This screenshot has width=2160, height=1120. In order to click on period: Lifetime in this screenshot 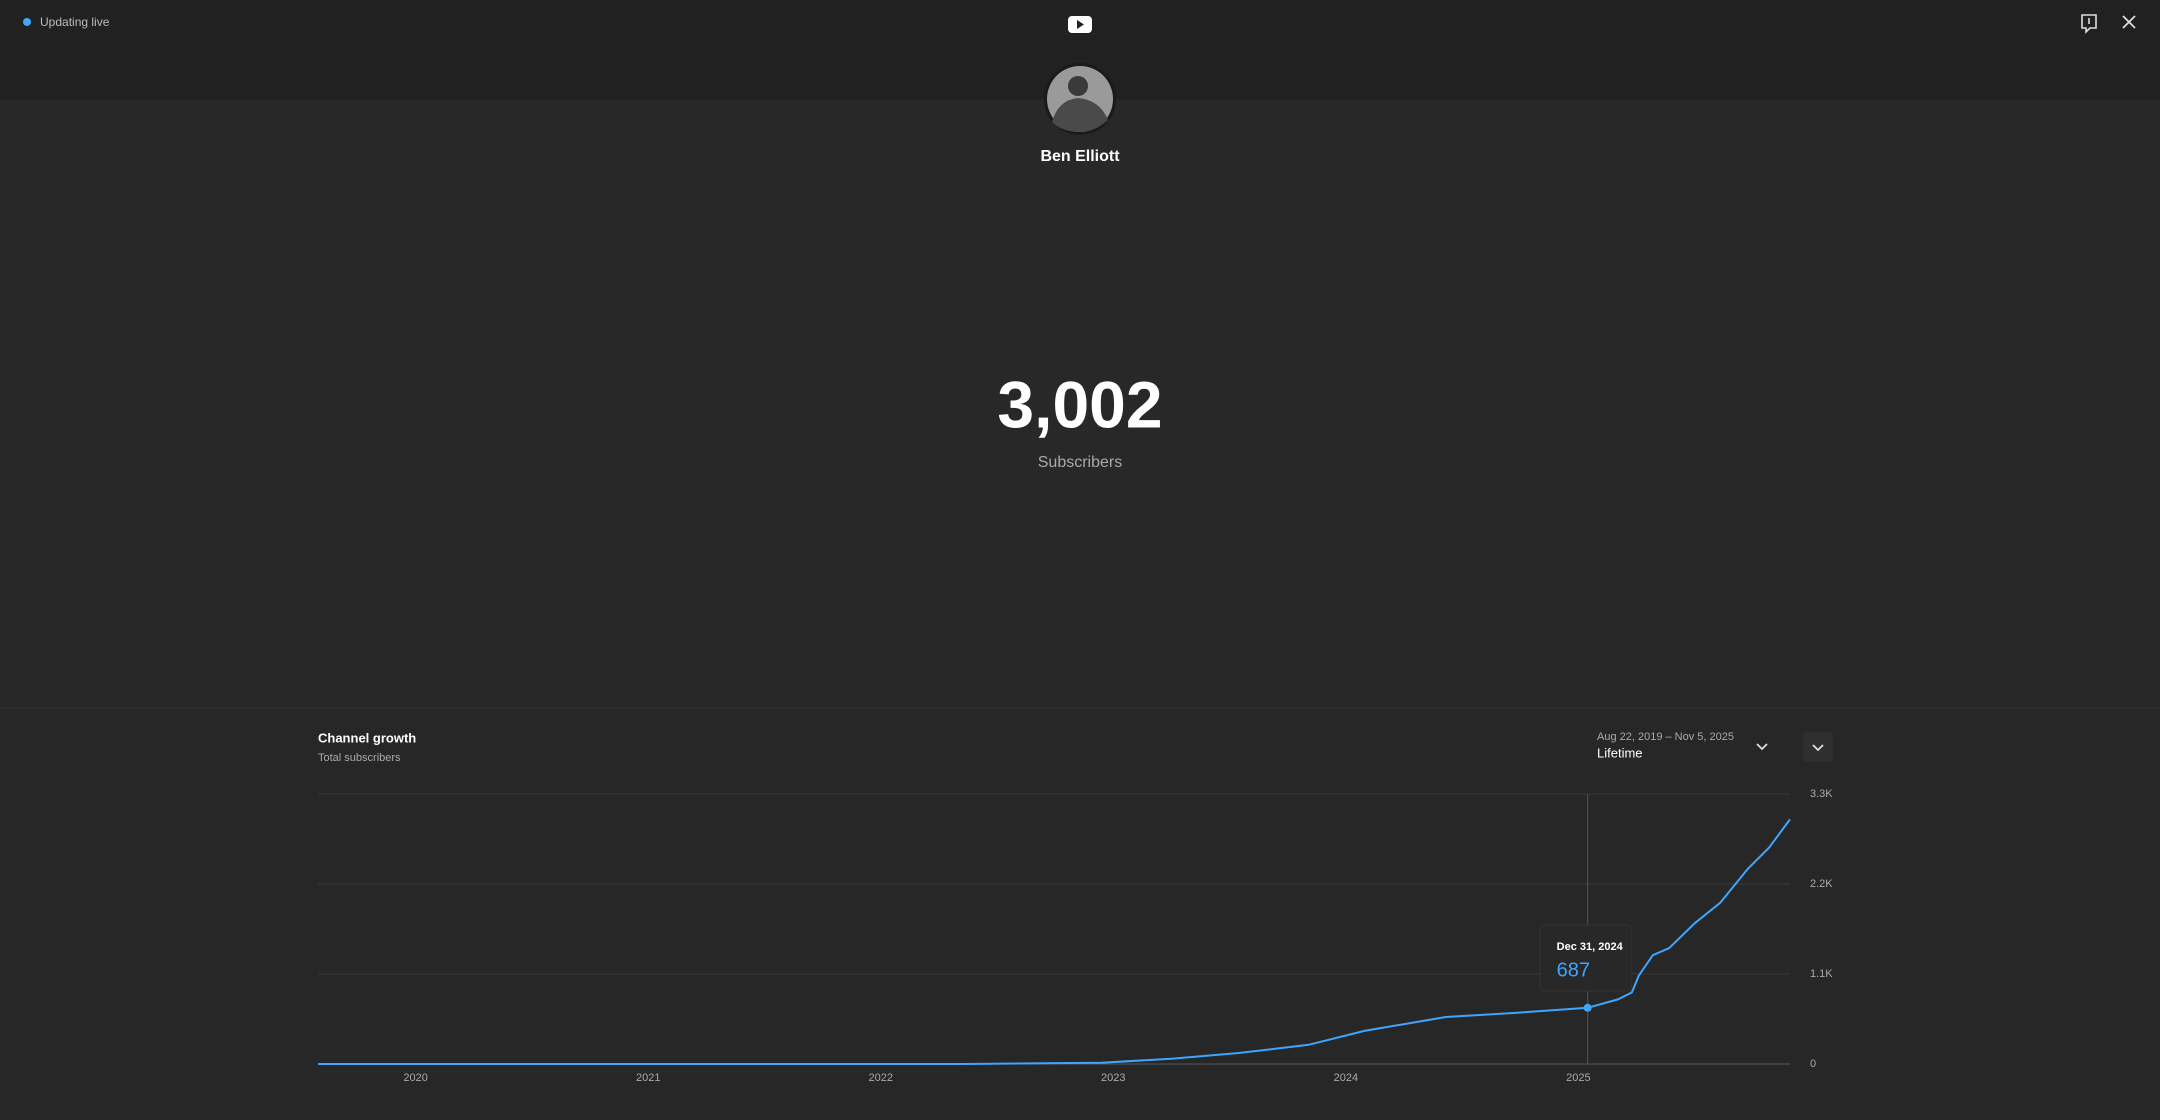, I will do `click(1620, 752)`.